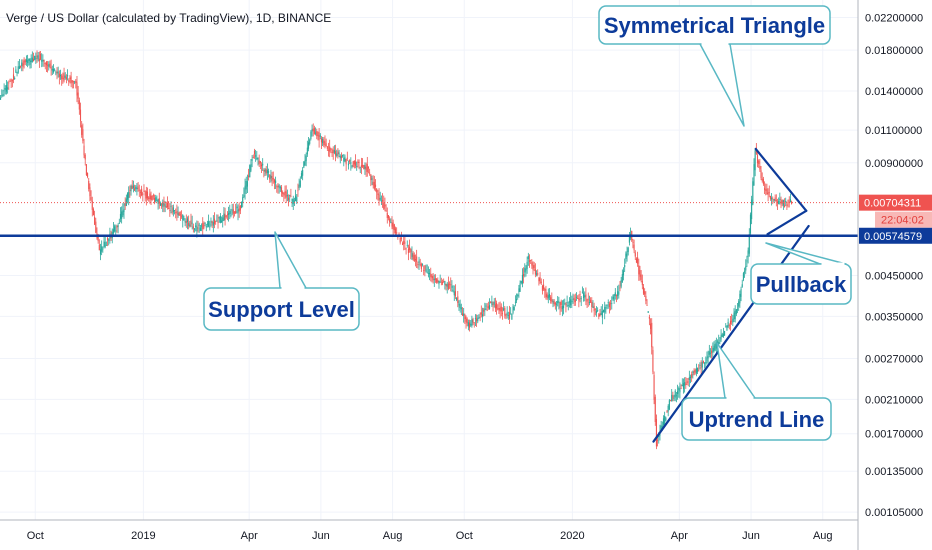 The width and height of the screenshot is (932, 550). Describe the element at coordinates (892, 204) in the screenshot. I see `price-tag-label: 0.00704311` at that location.